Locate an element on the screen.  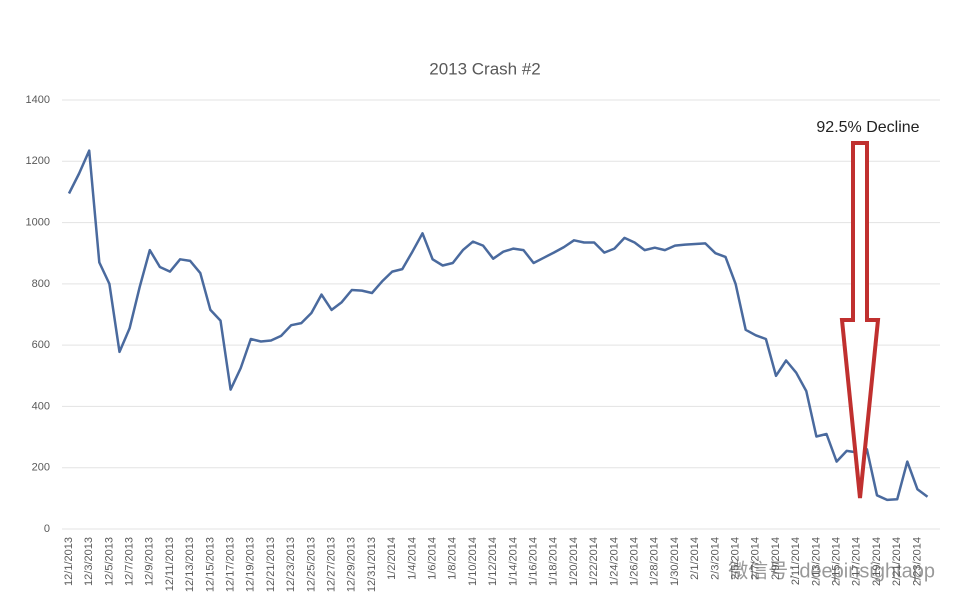
y-tick-label: 1200 is located at coordinates (38, 161).